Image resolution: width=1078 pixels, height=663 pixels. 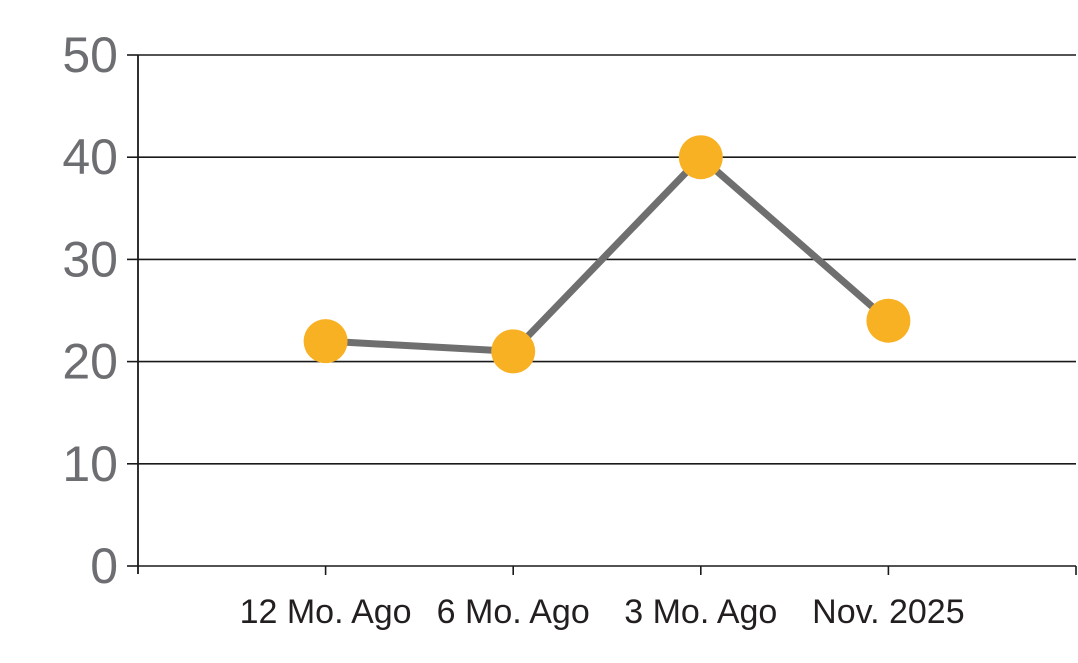 I want to click on y-axis-label-50: 50, so click(x=90, y=55).